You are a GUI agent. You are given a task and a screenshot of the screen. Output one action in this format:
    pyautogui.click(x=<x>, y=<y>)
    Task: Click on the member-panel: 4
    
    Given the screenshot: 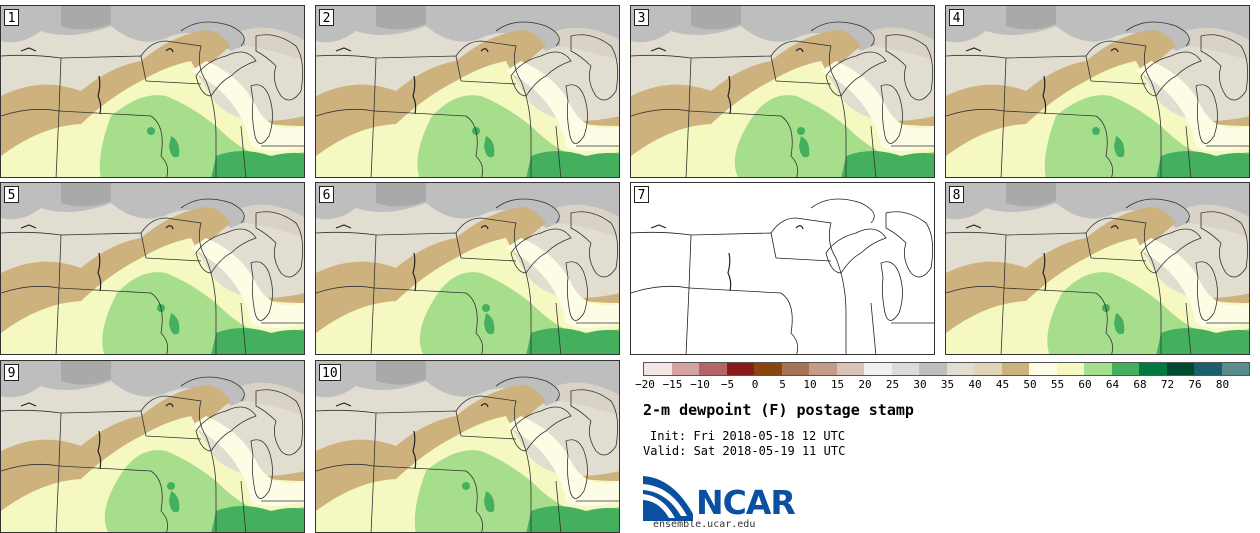 What is the action you would take?
    pyautogui.click(x=1097, y=91)
    